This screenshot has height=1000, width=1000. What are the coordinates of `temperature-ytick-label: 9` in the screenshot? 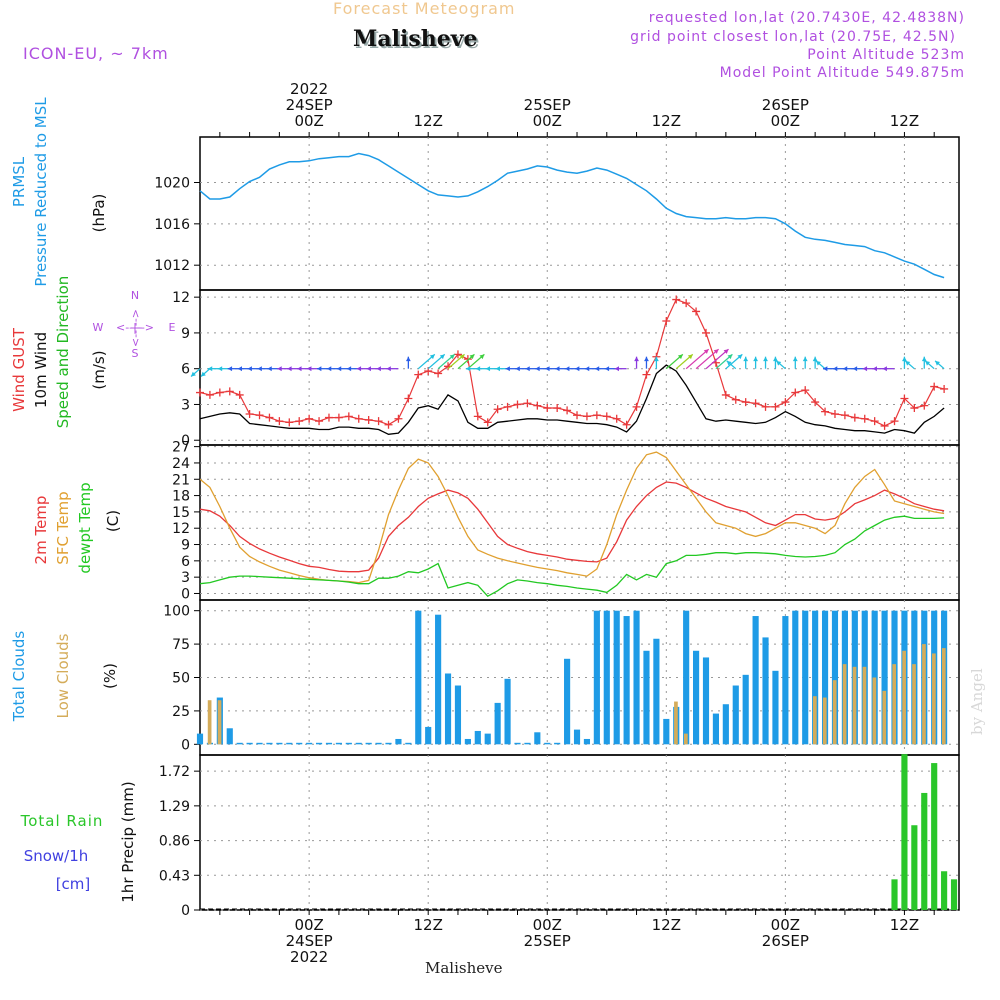 It's located at (185, 546).